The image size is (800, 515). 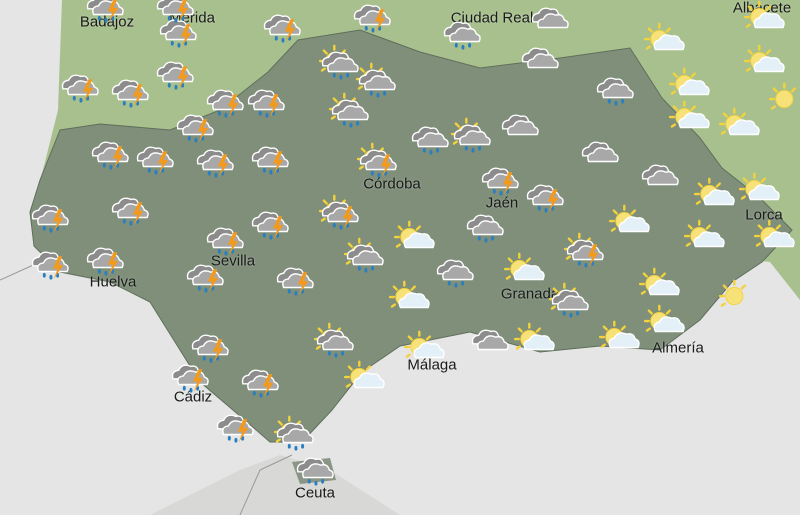 What do you see at coordinates (315, 493) in the screenshot?
I see `city-label-ceuta: Ceuta` at bounding box center [315, 493].